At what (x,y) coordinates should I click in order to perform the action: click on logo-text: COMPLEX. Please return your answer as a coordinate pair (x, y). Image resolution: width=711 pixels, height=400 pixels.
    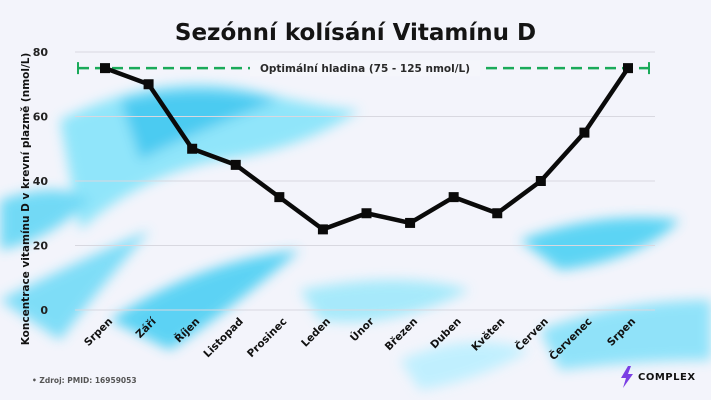
    Looking at the image, I should click on (667, 377).